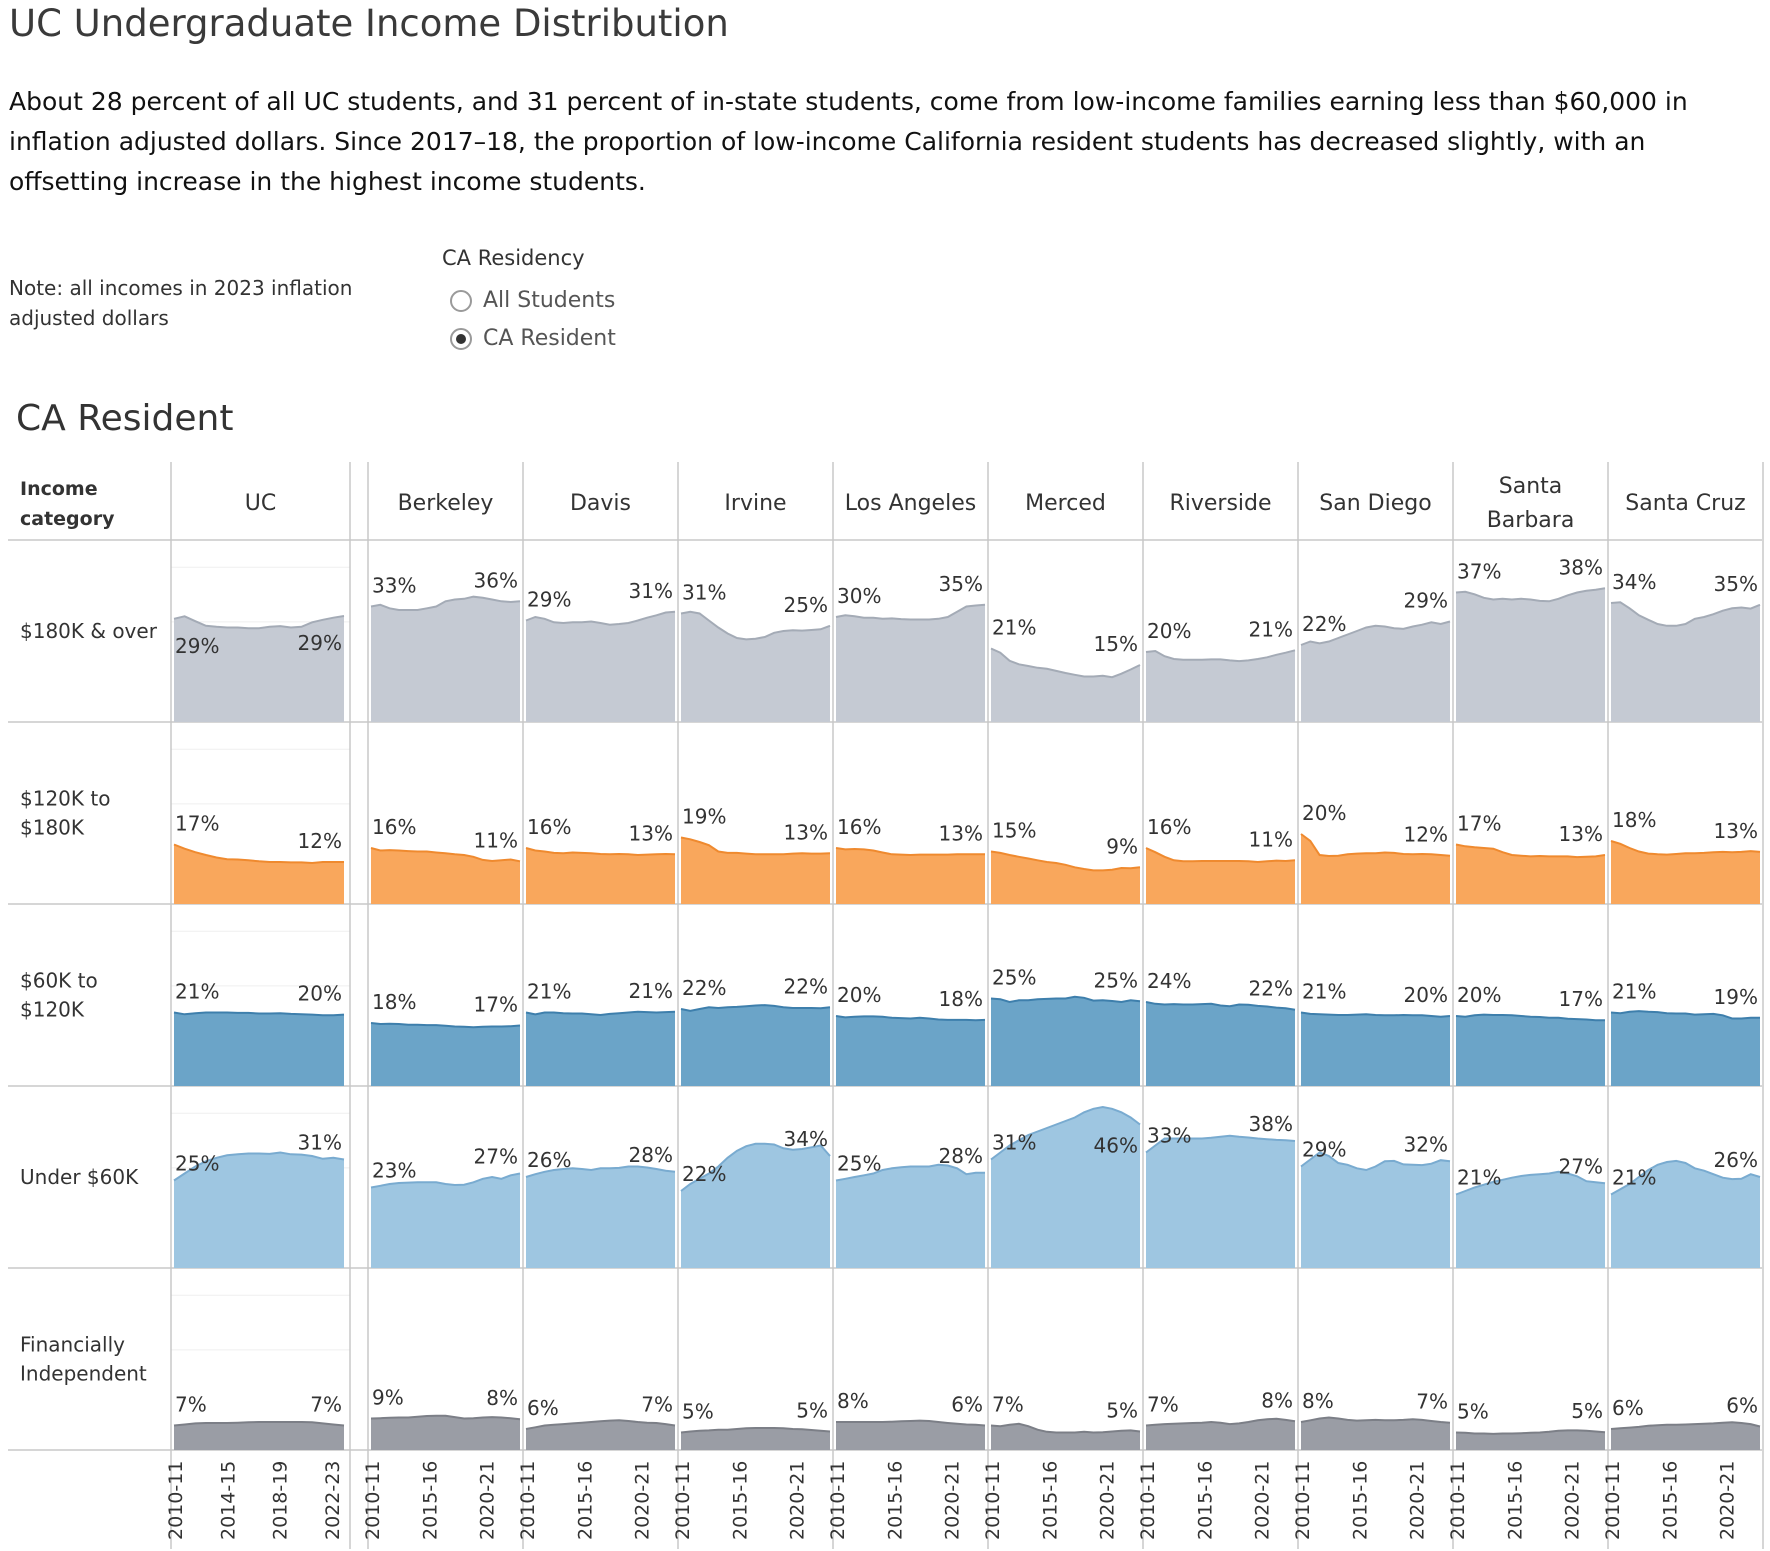 The image size is (1770, 1551). I want to click on radio-all-students: All Students, so click(532, 300).